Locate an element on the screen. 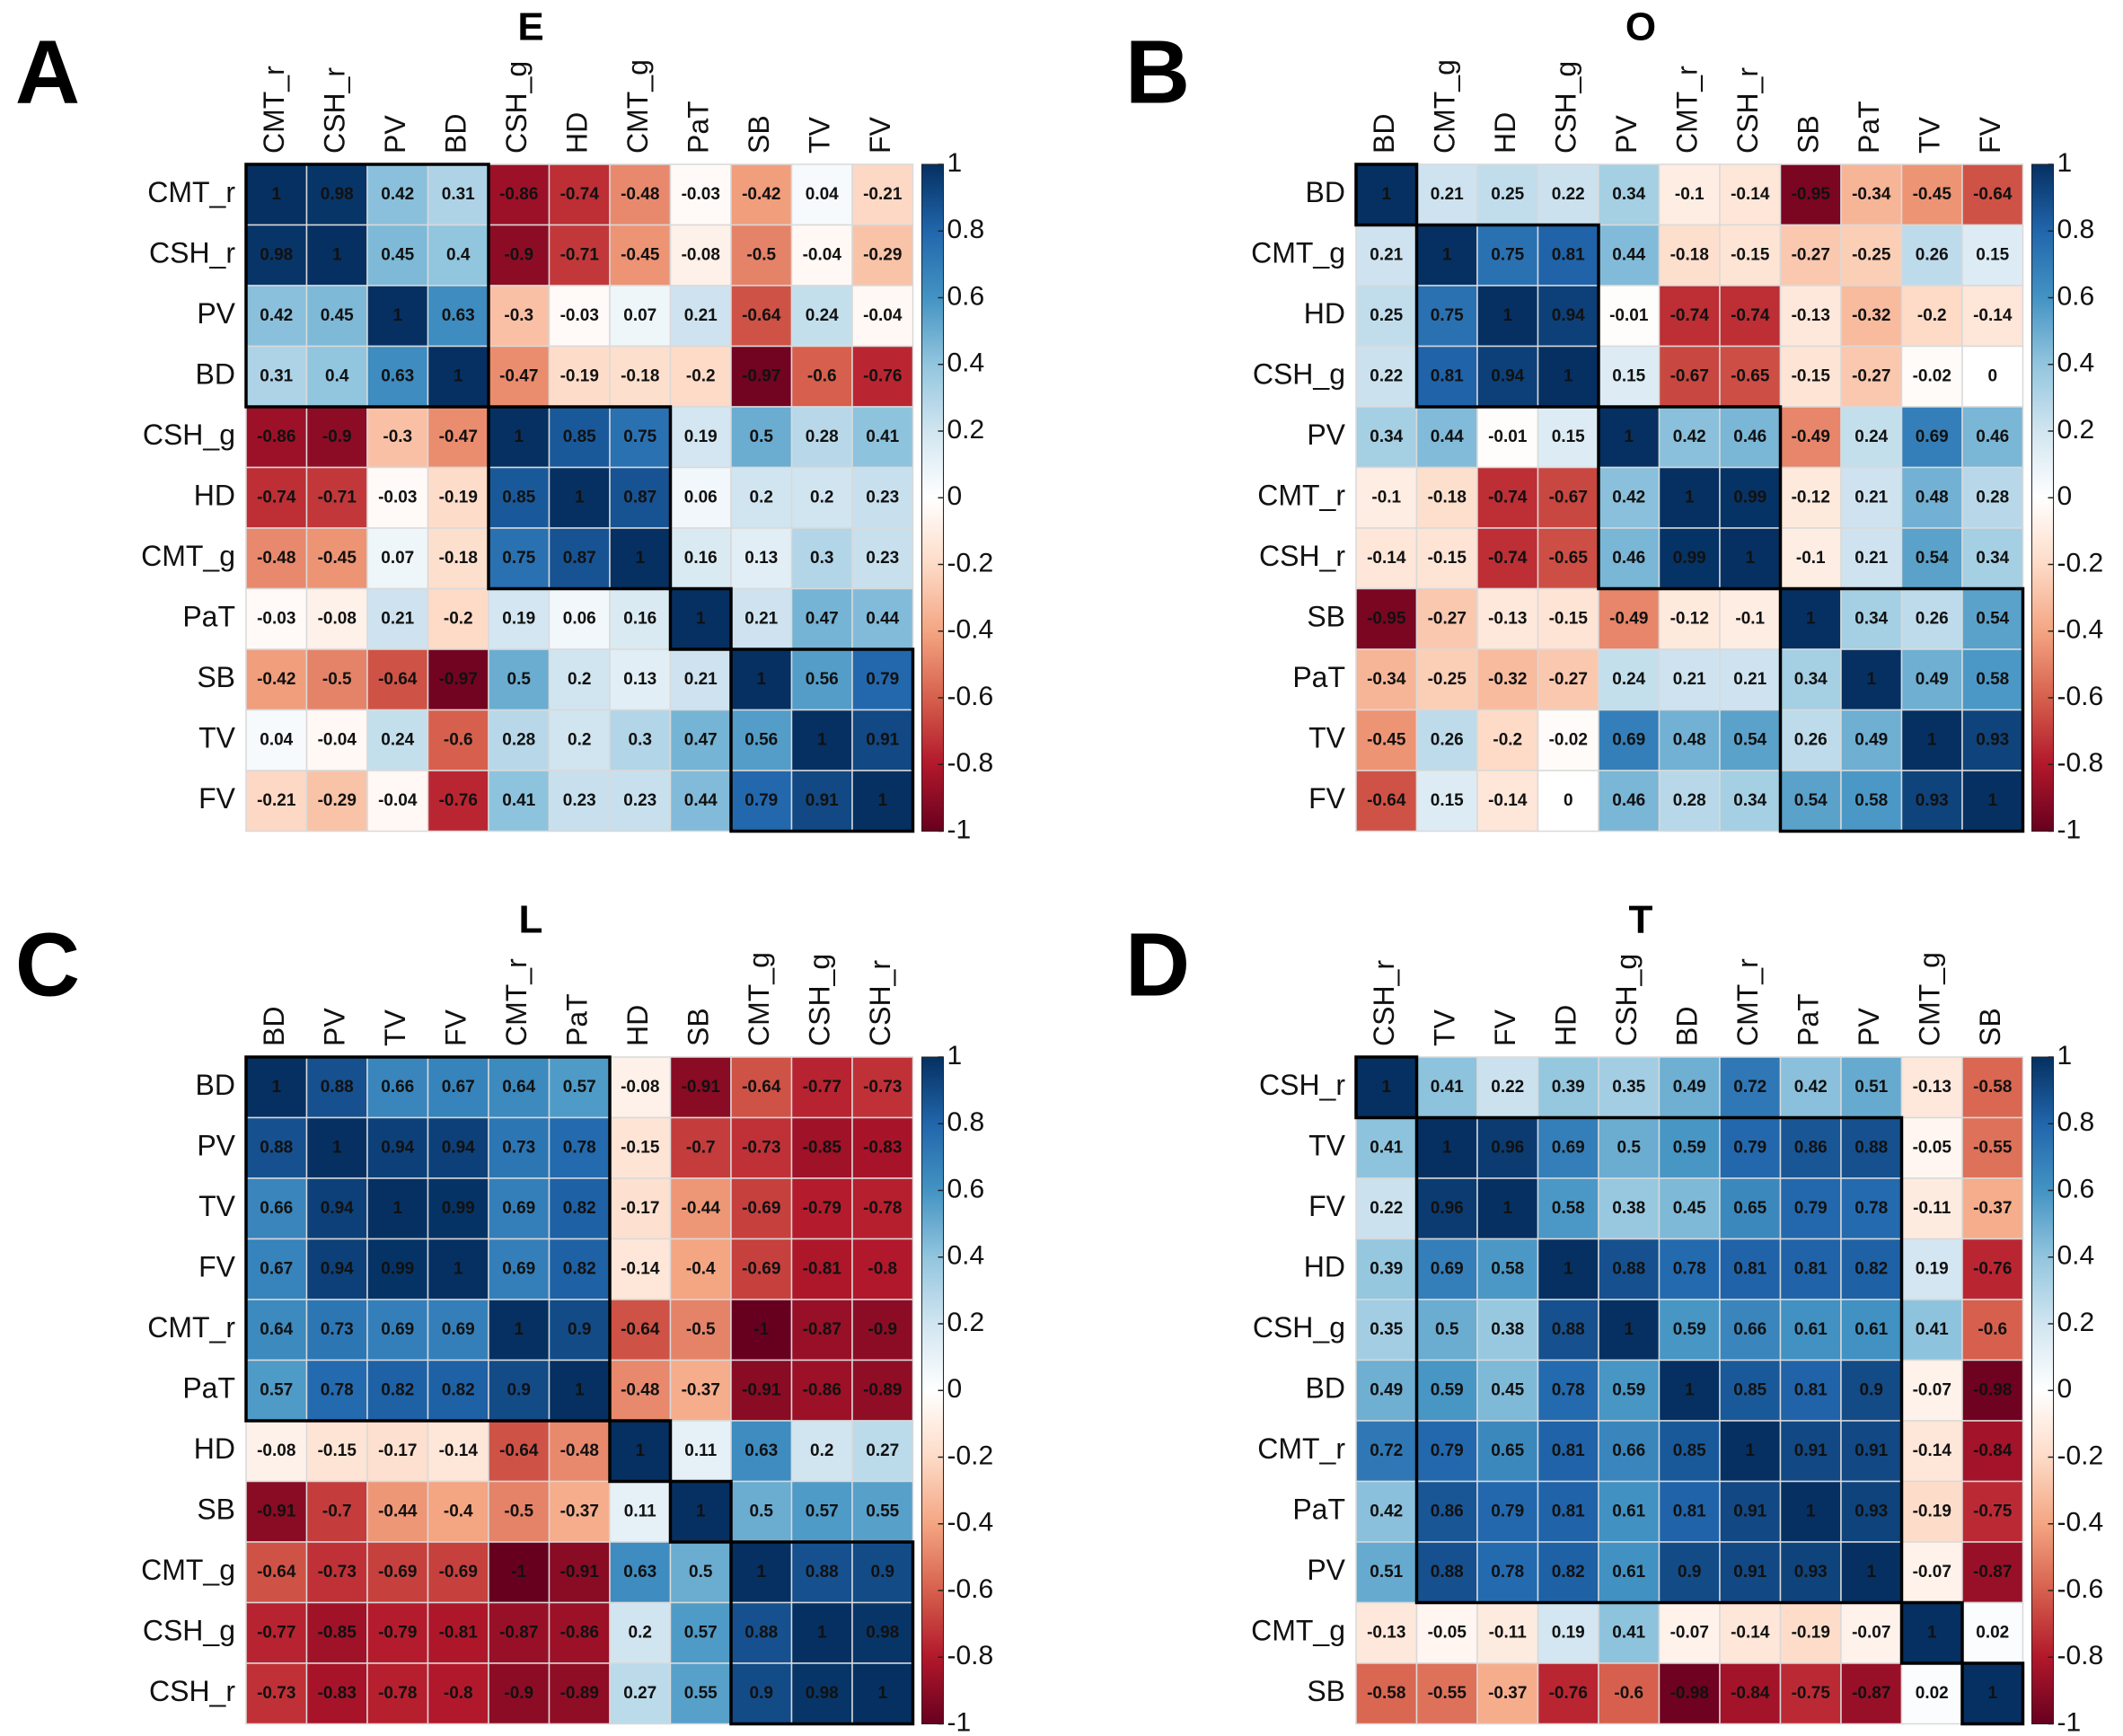 The height and width of the screenshot is (1736, 2123). cell-label: -0.84 is located at coordinates (1750, 1694).